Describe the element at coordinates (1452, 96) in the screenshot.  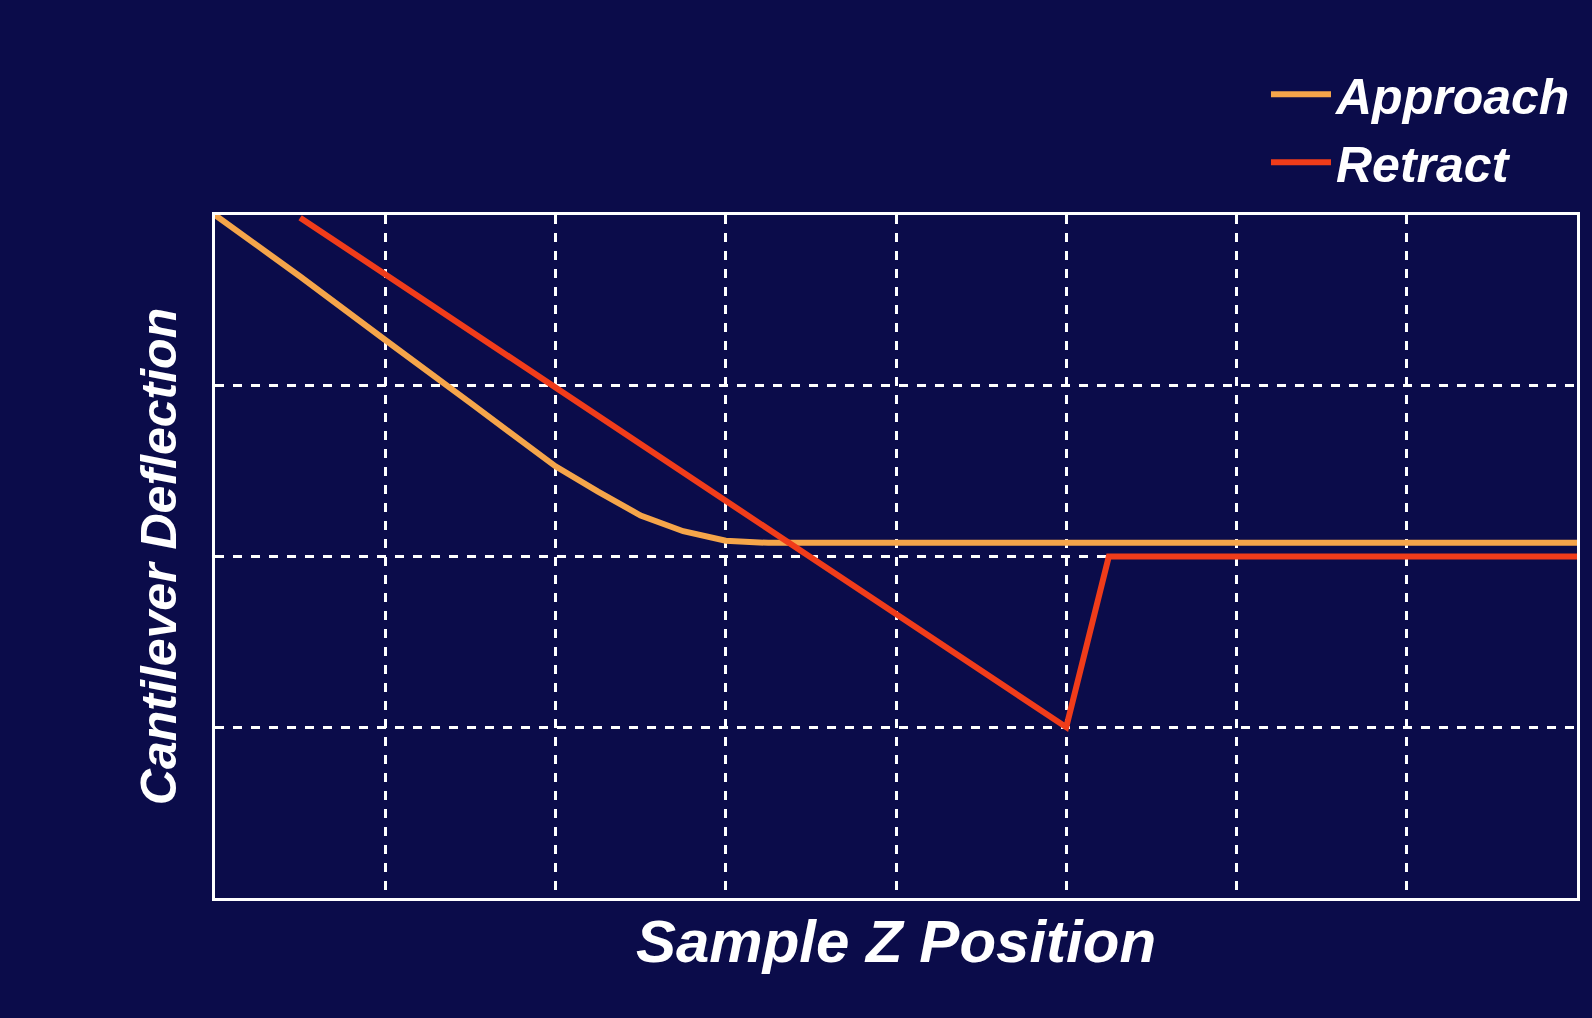
I see `legend-label: Approach` at that location.